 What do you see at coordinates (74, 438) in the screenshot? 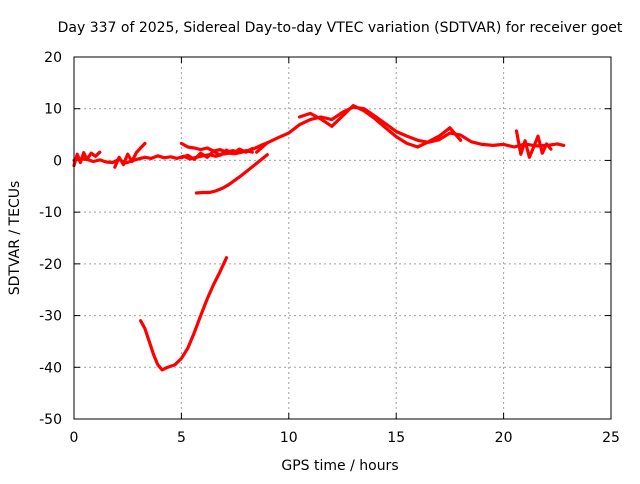
I see `x-tick-label: 0` at bounding box center [74, 438].